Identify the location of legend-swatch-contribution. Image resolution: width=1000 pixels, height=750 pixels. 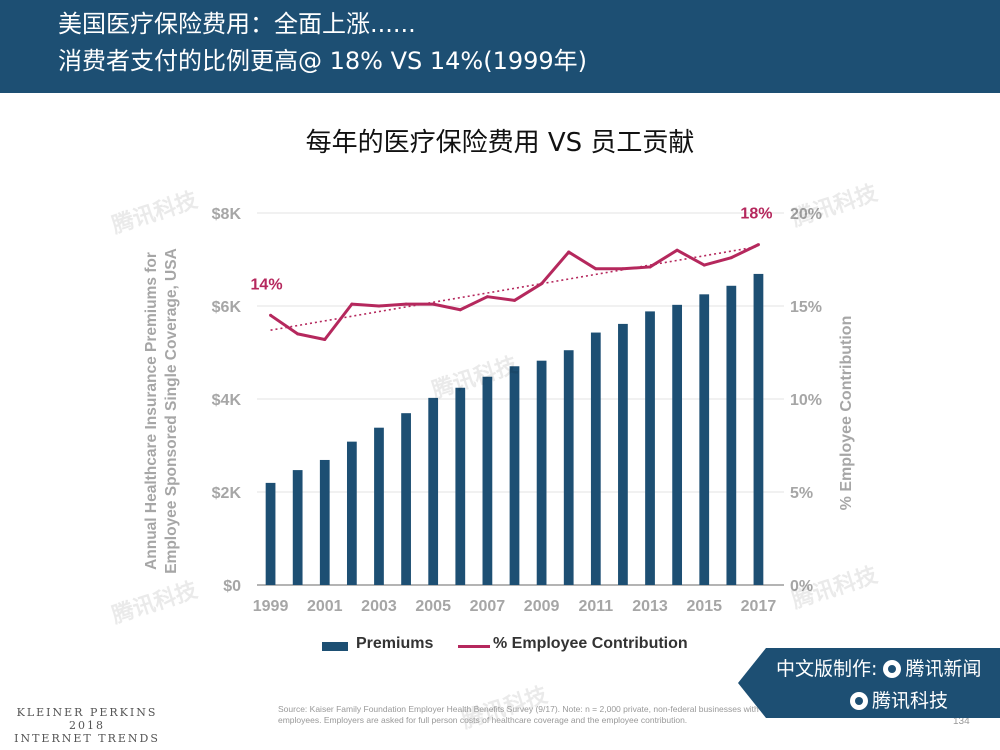
(474, 646).